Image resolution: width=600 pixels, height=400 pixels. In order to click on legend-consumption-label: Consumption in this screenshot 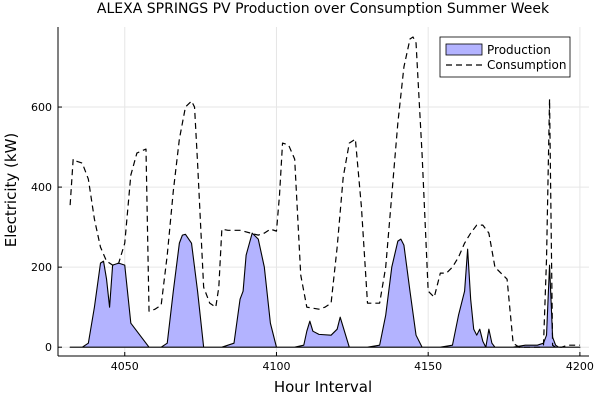, I will do `click(526, 65)`.